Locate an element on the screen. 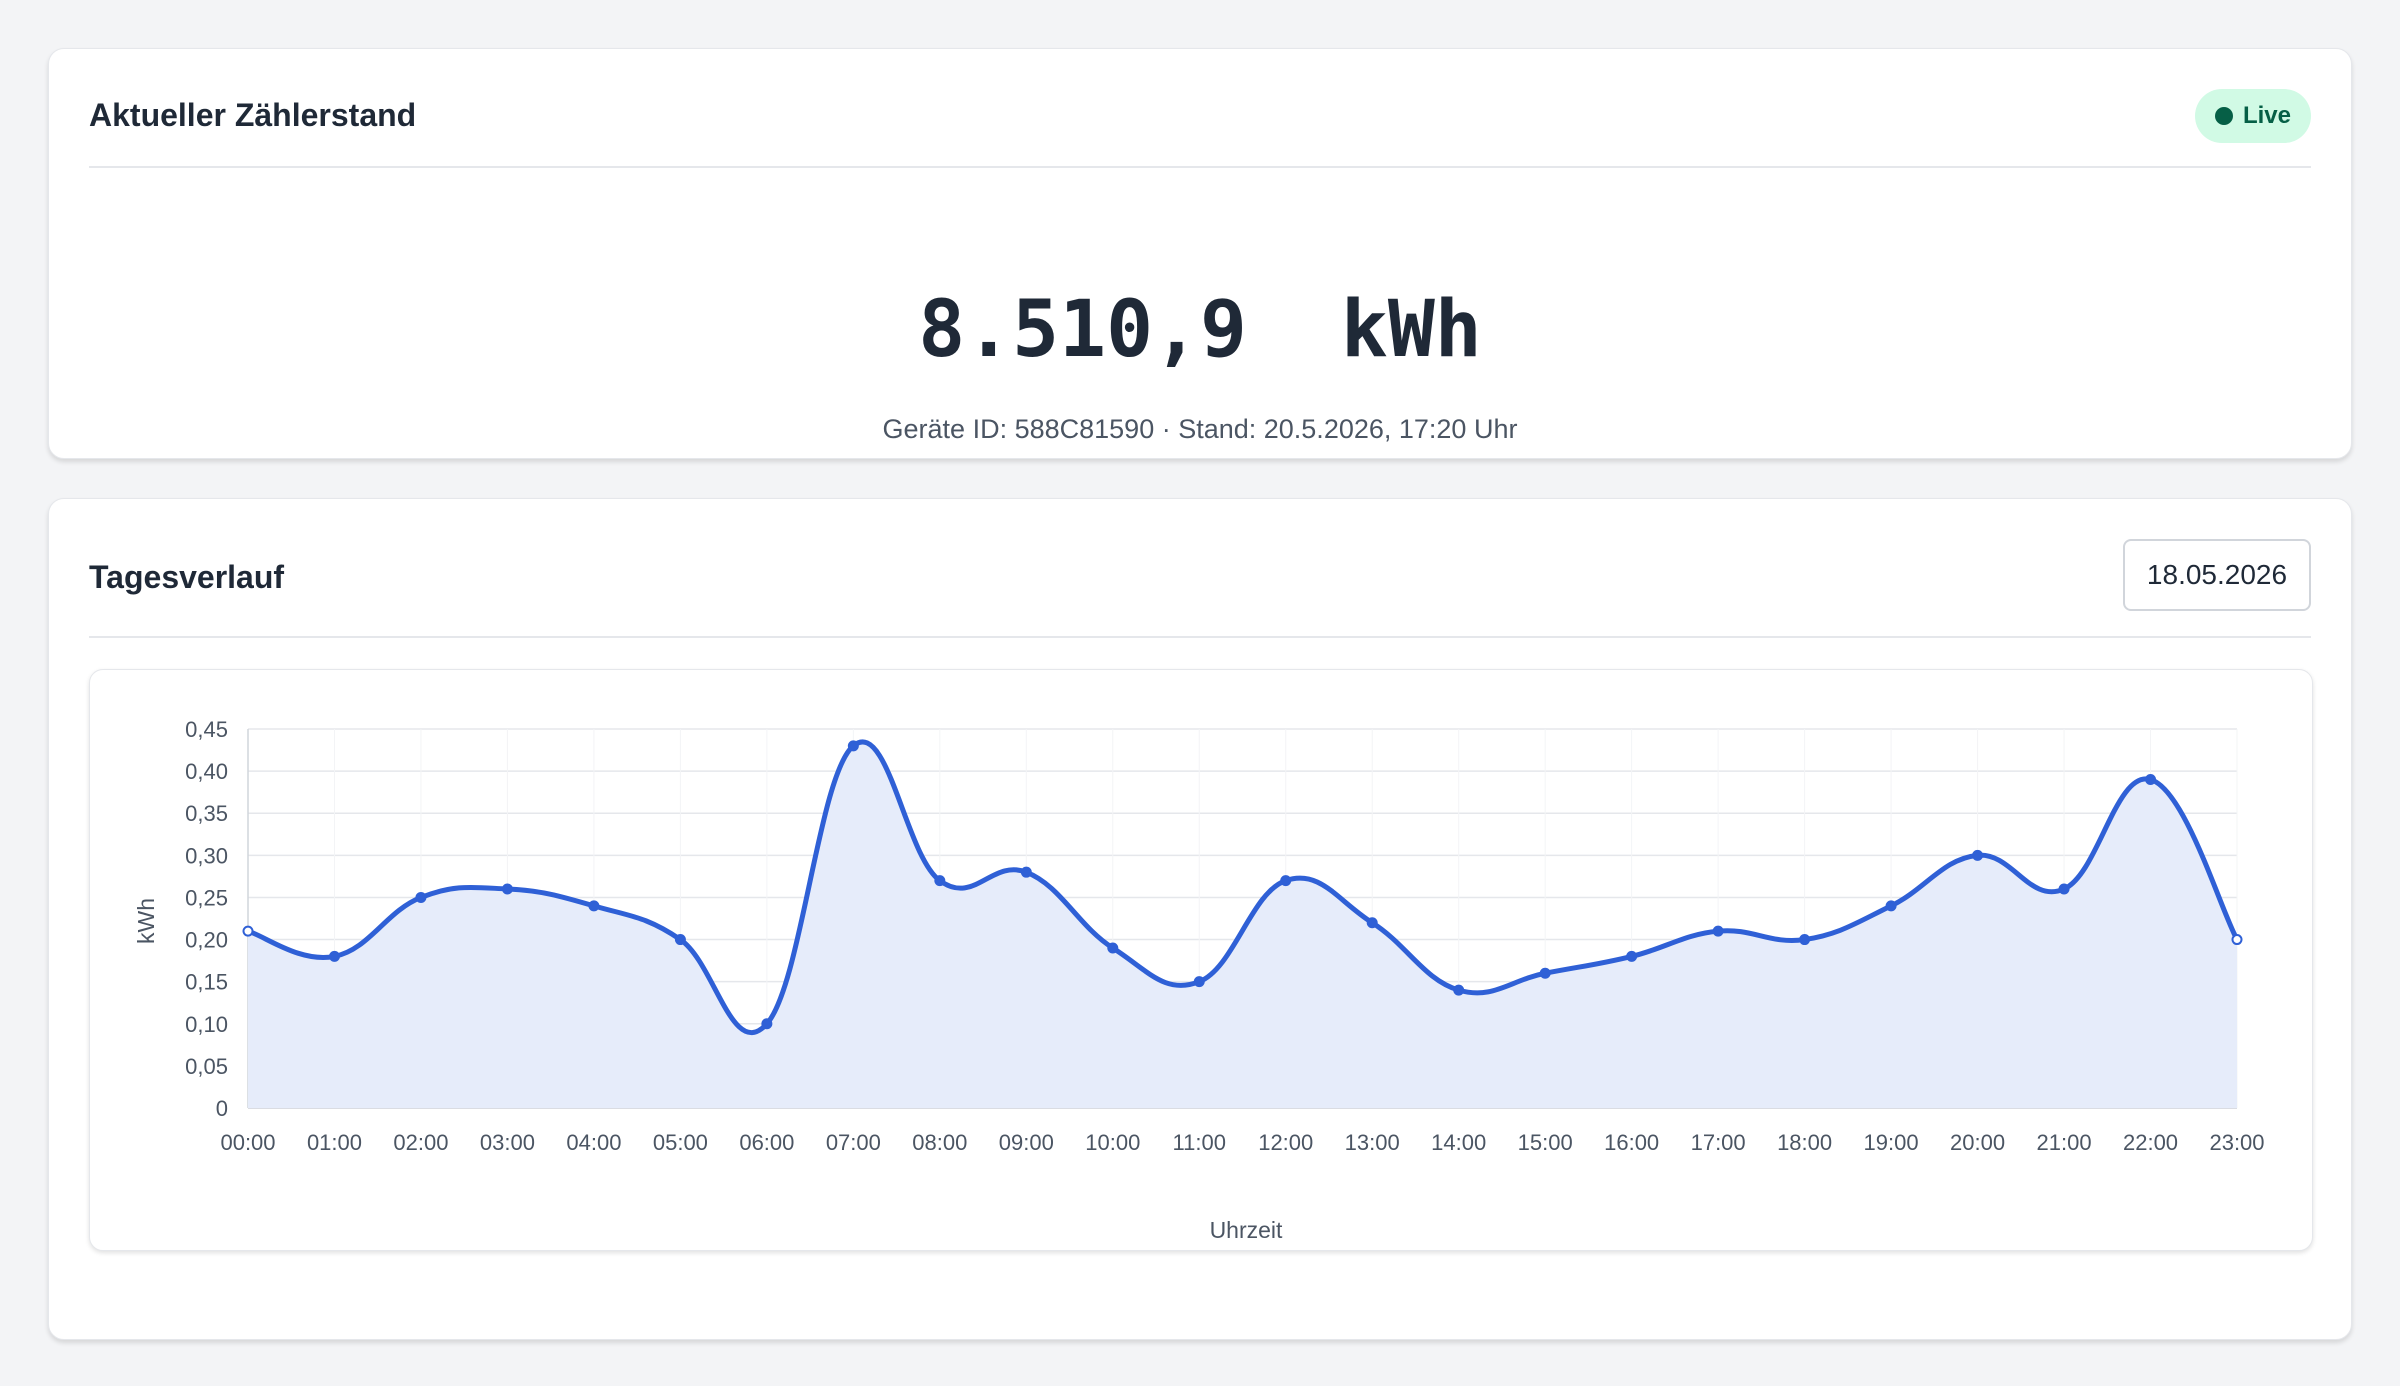  x-tick-label: 02:00 is located at coordinates (420, 1142).